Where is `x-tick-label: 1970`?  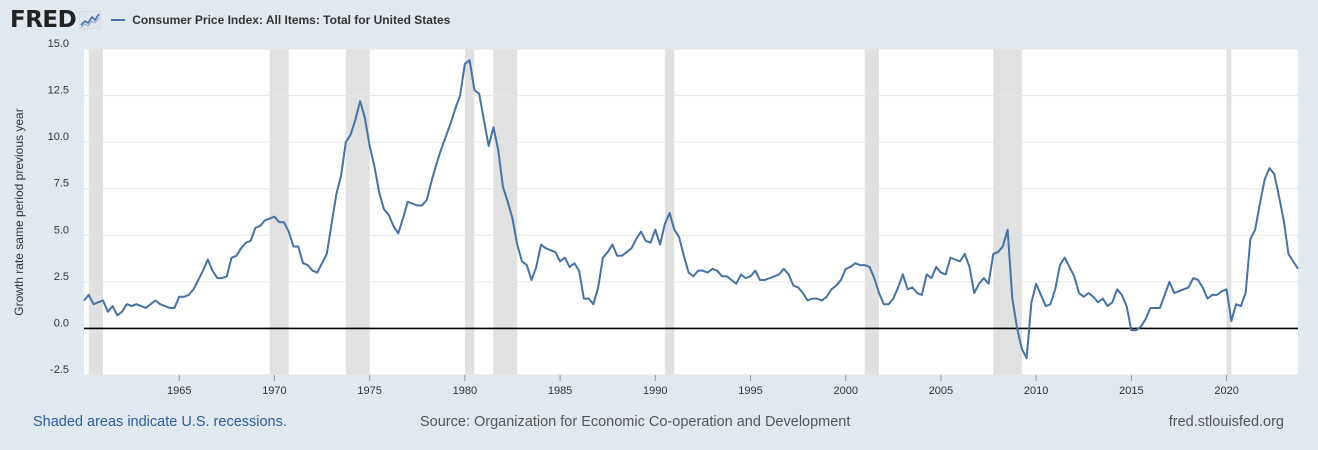
x-tick-label: 1970 is located at coordinates (274, 391).